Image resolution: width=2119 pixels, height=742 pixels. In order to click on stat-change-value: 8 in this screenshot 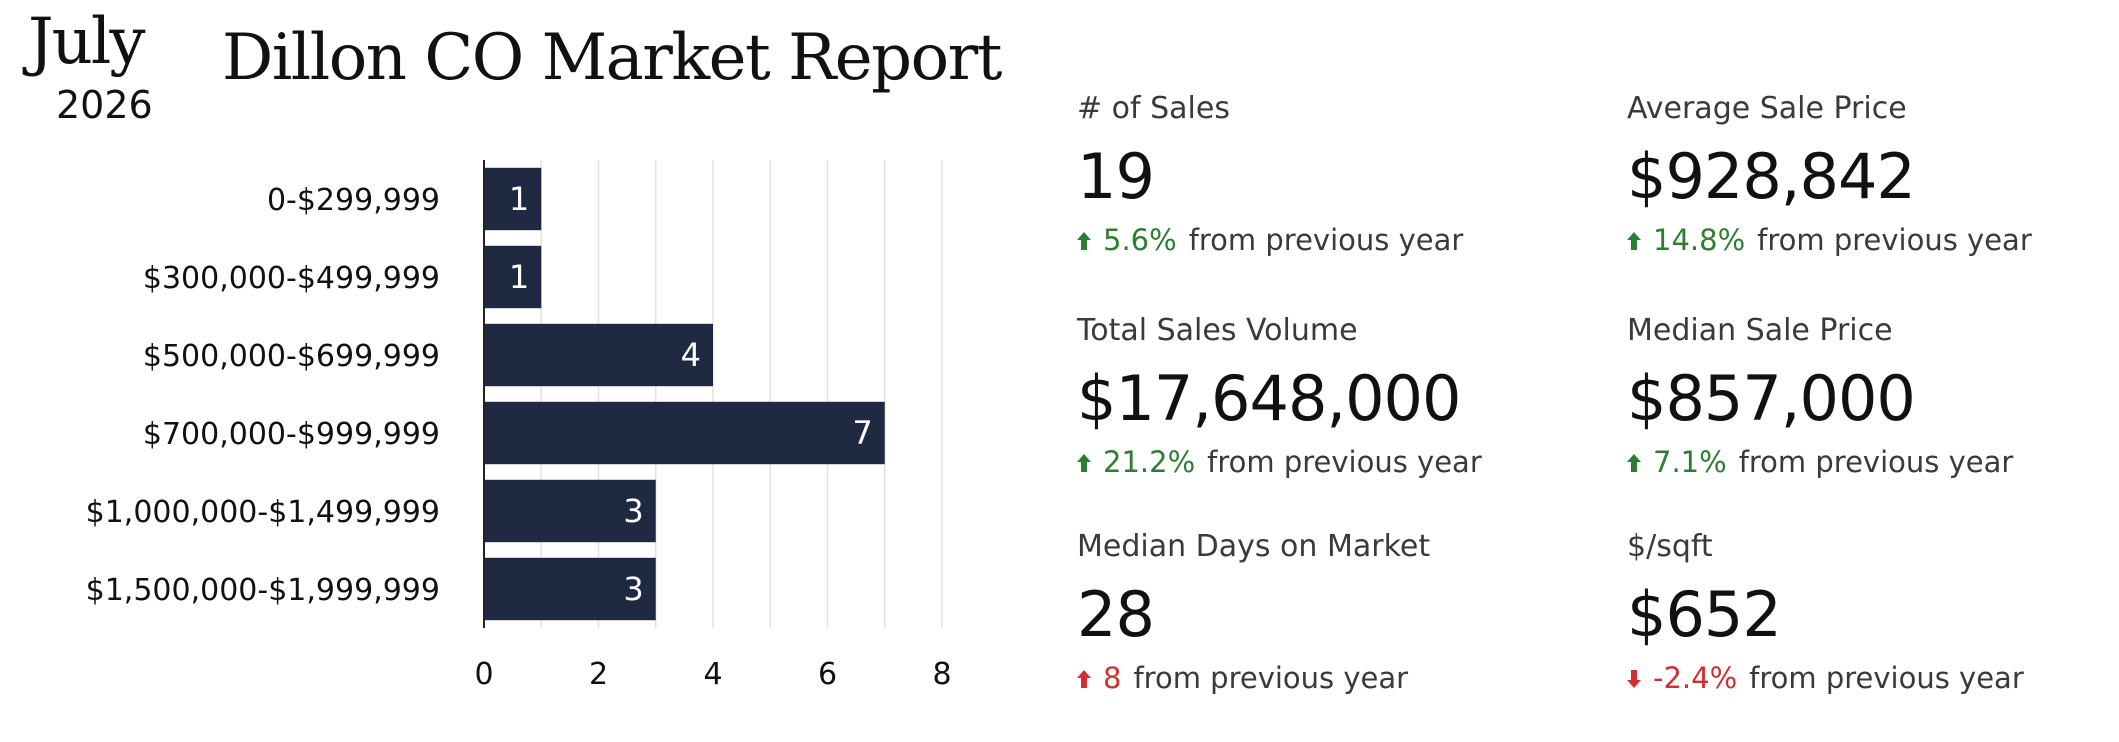, I will do `click(1112, 678)`.